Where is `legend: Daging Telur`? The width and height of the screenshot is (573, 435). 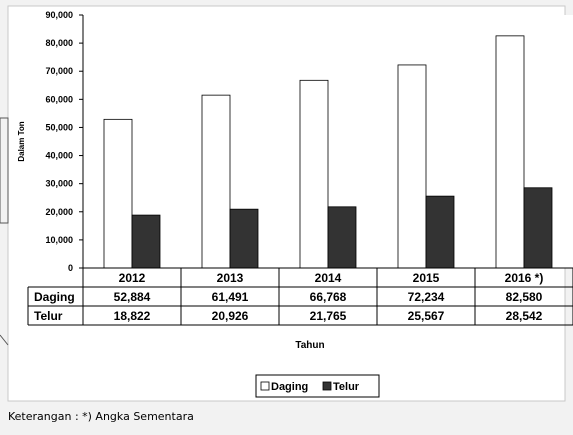
legend: Daging Telur is located at coordinates (317, 386).